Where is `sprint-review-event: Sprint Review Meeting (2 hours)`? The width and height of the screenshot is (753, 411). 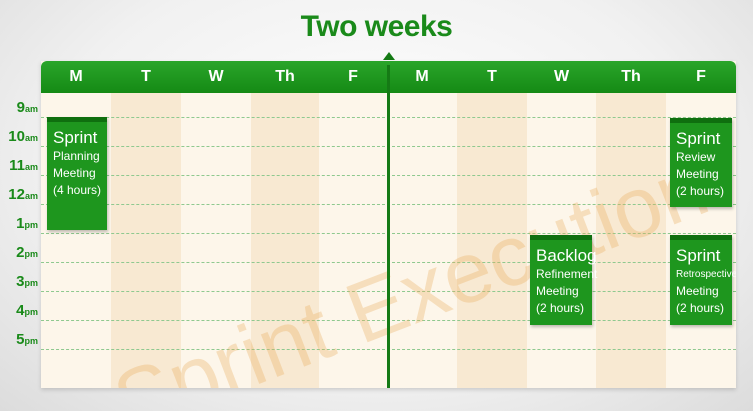 sprint-review-event: Sprint Review Meeting (2 hours) is located at coordinates (701, 162).